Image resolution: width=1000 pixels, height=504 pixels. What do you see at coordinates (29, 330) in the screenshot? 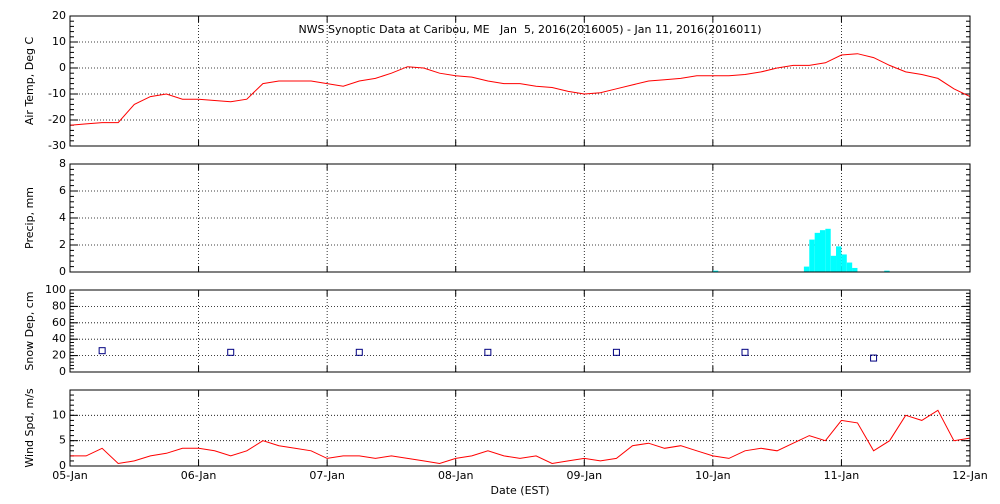
I see `y-axis-label: Snow Dep, cm` at bounding box center [29, 330].